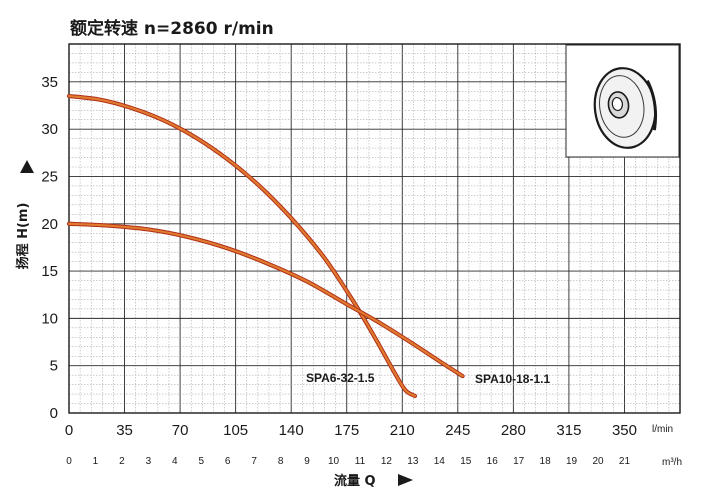  Describe the element at coordinates (122, 461) in the screenshot. I see `x2-tick-label: 2` at that location.